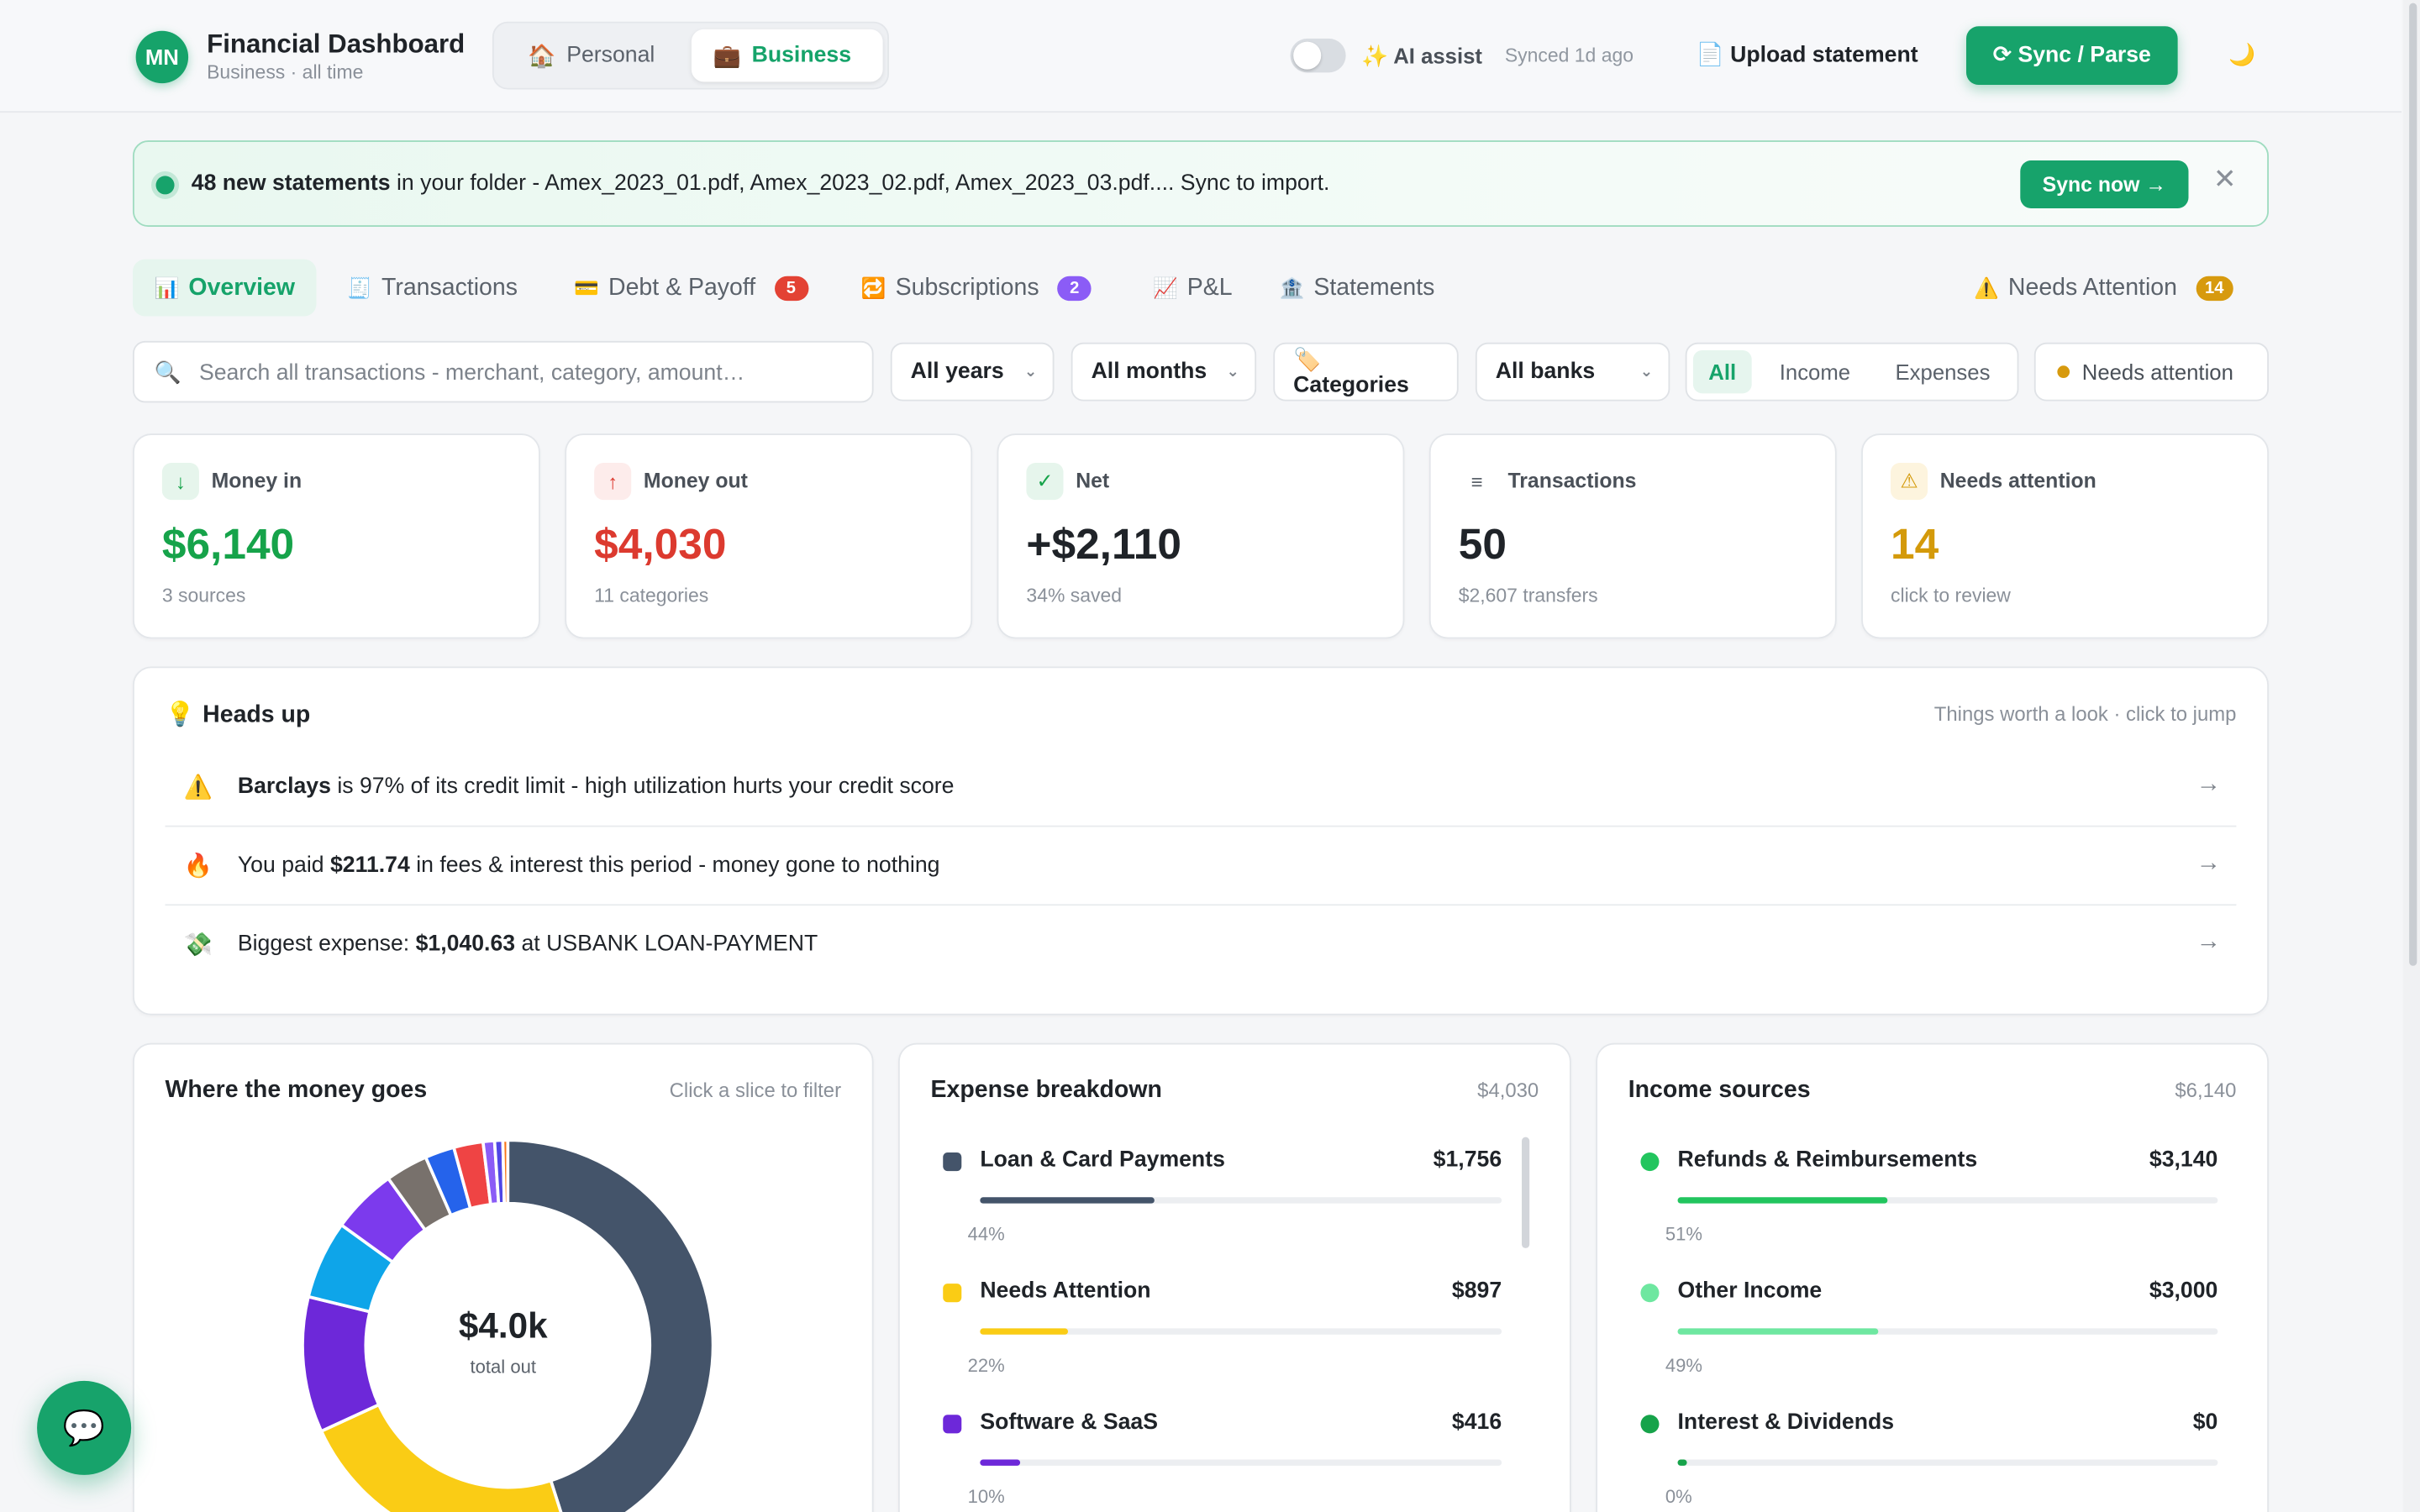 This screenshot has height=1512, width=2420. Describe the element at coordinates (1318, 55) in the screenshot. I see `ai-assist-toggle` at that location.